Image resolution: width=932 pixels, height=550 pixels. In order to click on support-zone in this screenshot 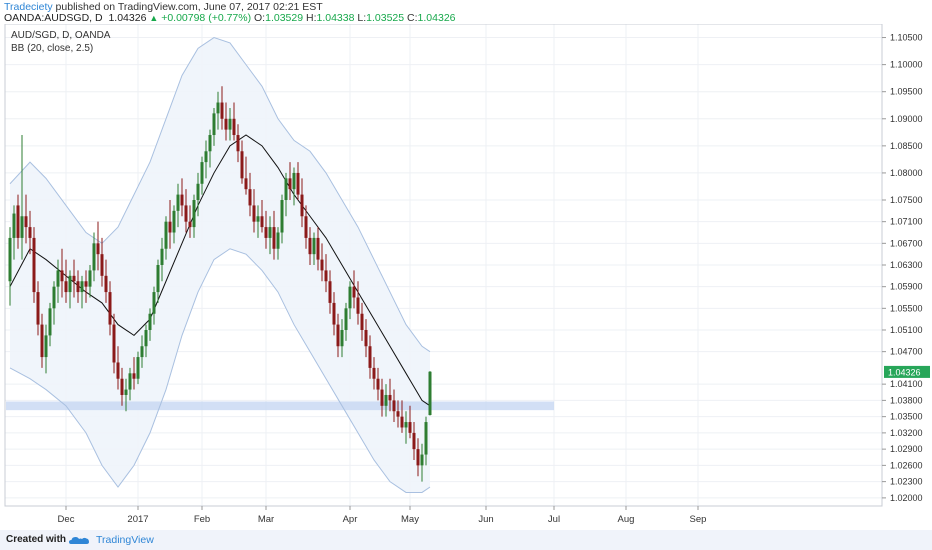, I will do `click(280, 406)`.